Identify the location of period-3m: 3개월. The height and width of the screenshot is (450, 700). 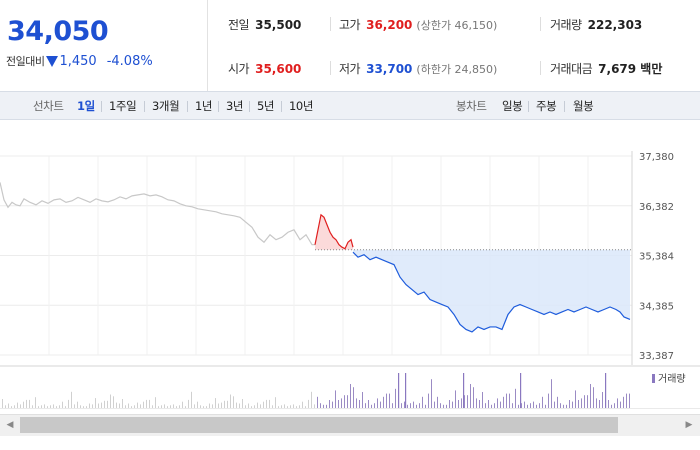
(166, 106).